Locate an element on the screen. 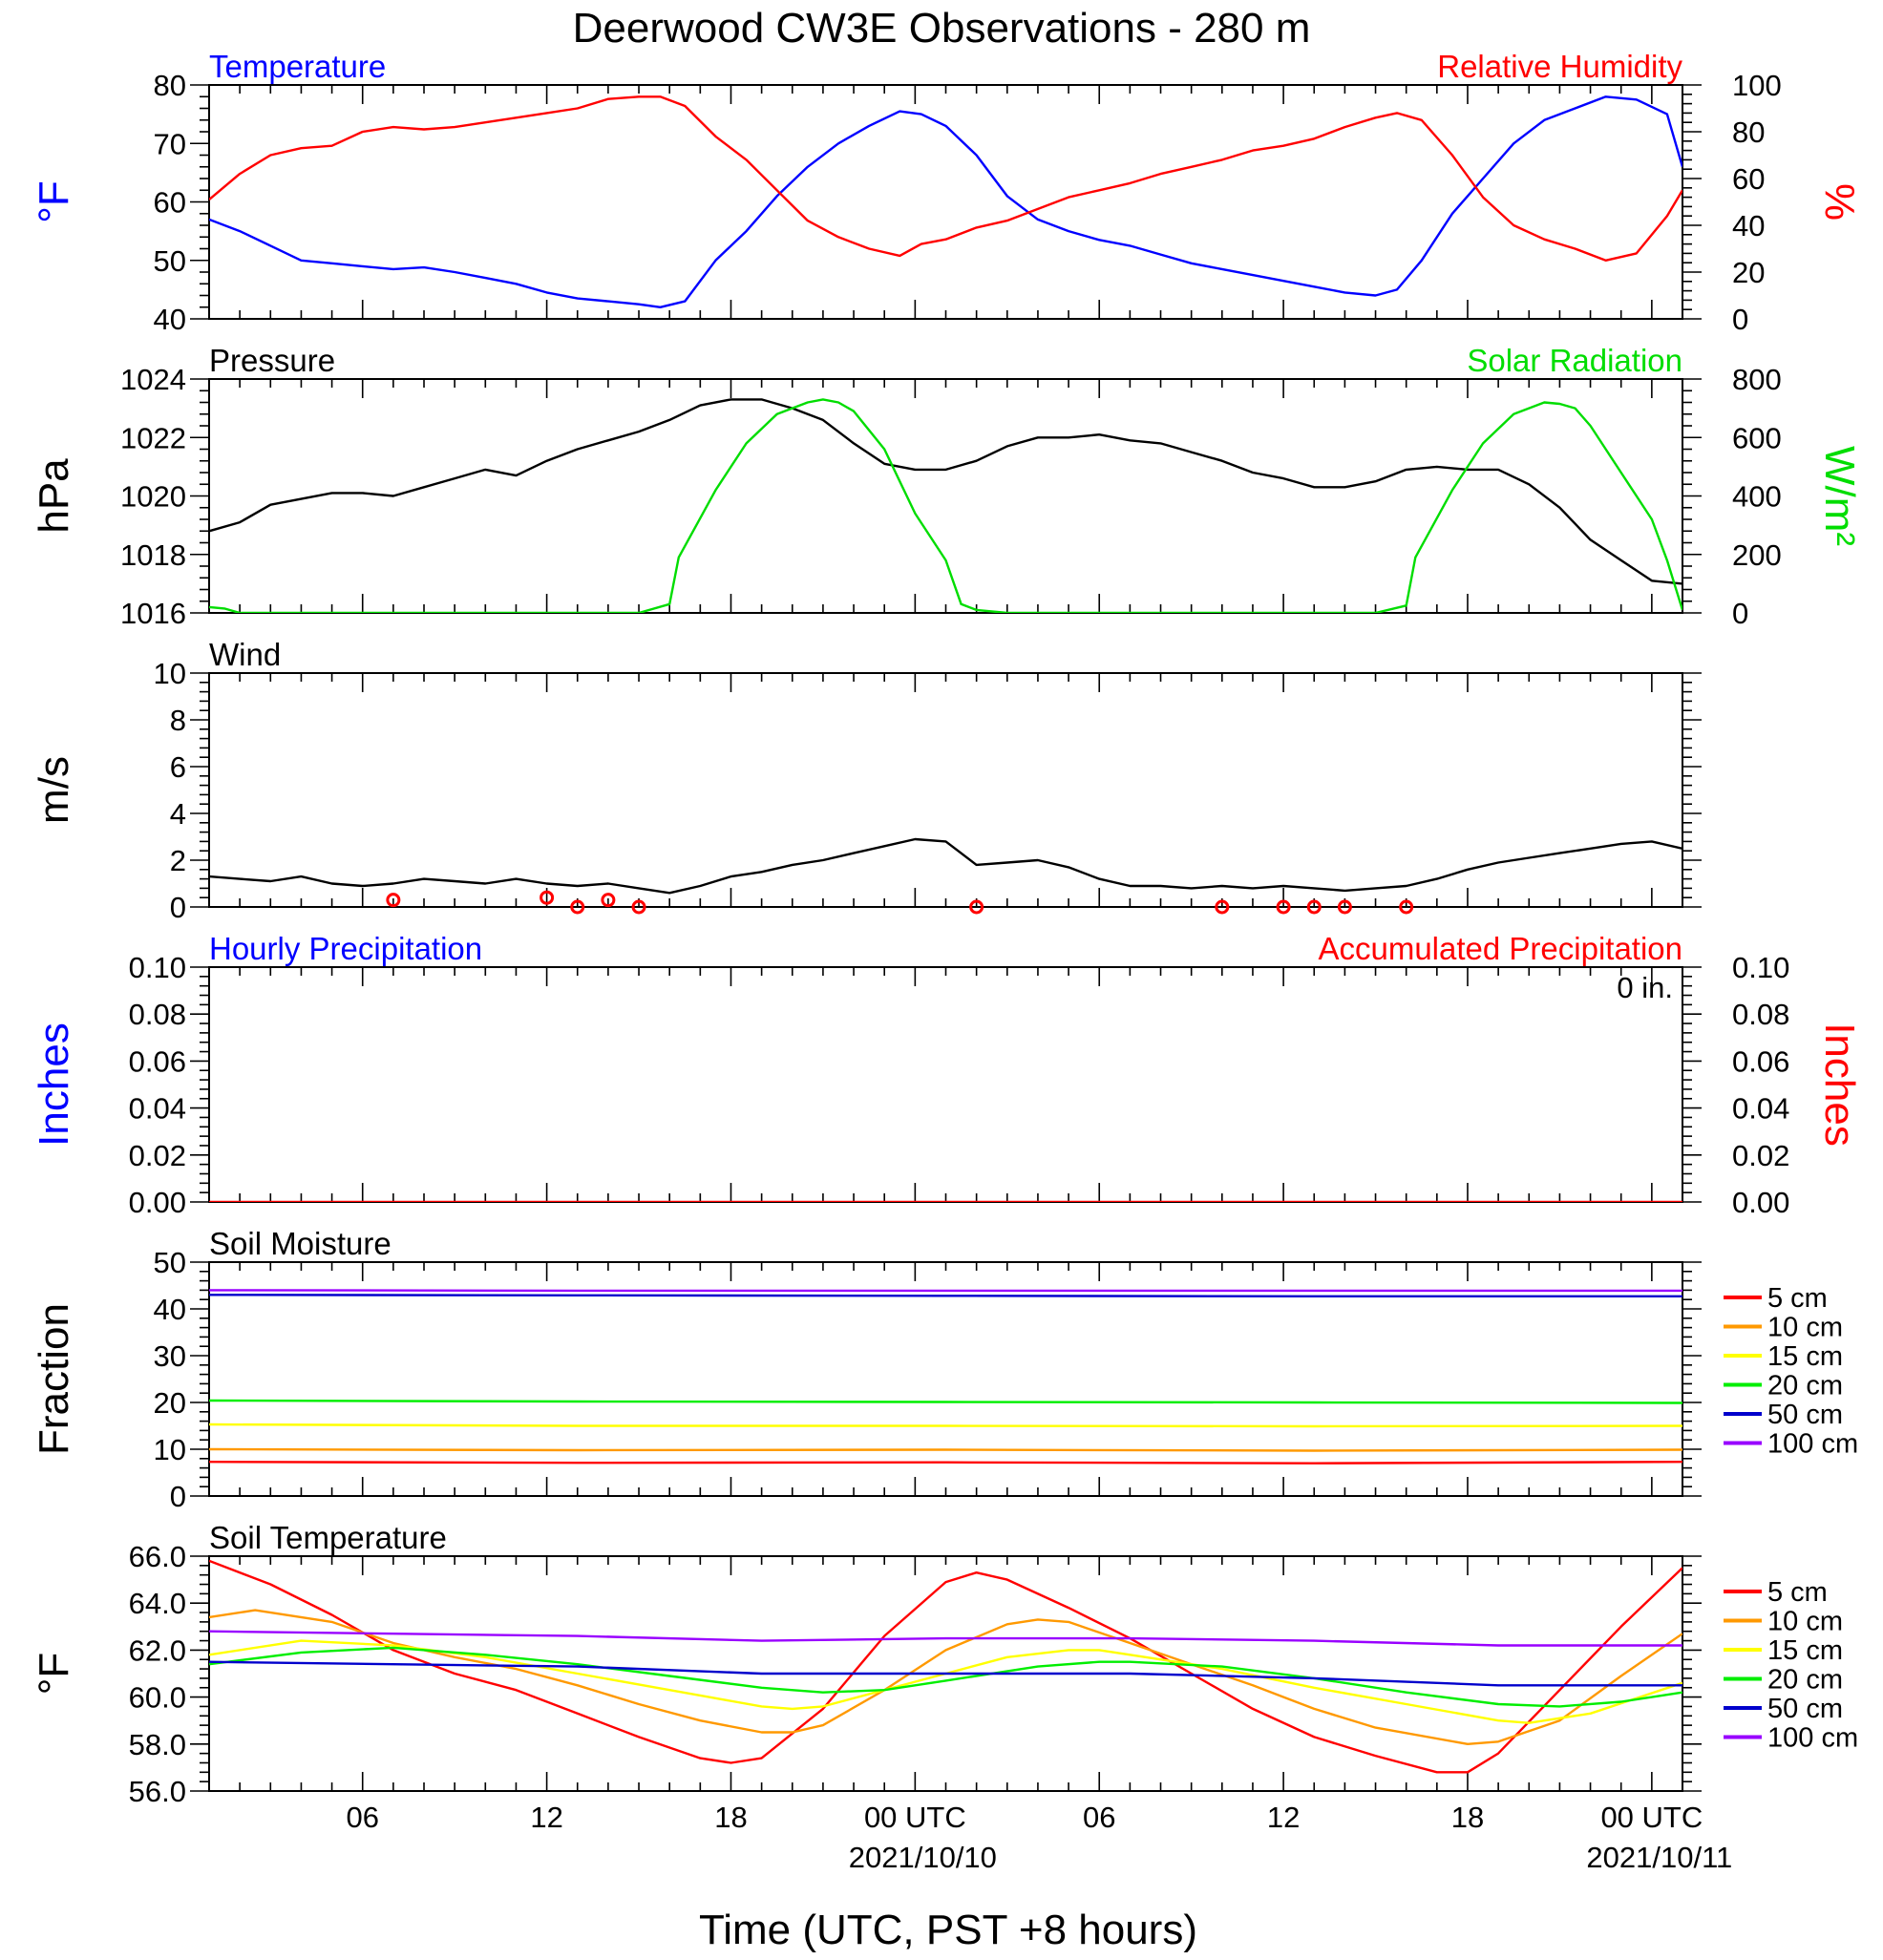 Image resolution: width=1883 pixels, height=1960 pixels. y2-tick-label: 800 is located at coordinates (1757, 379).